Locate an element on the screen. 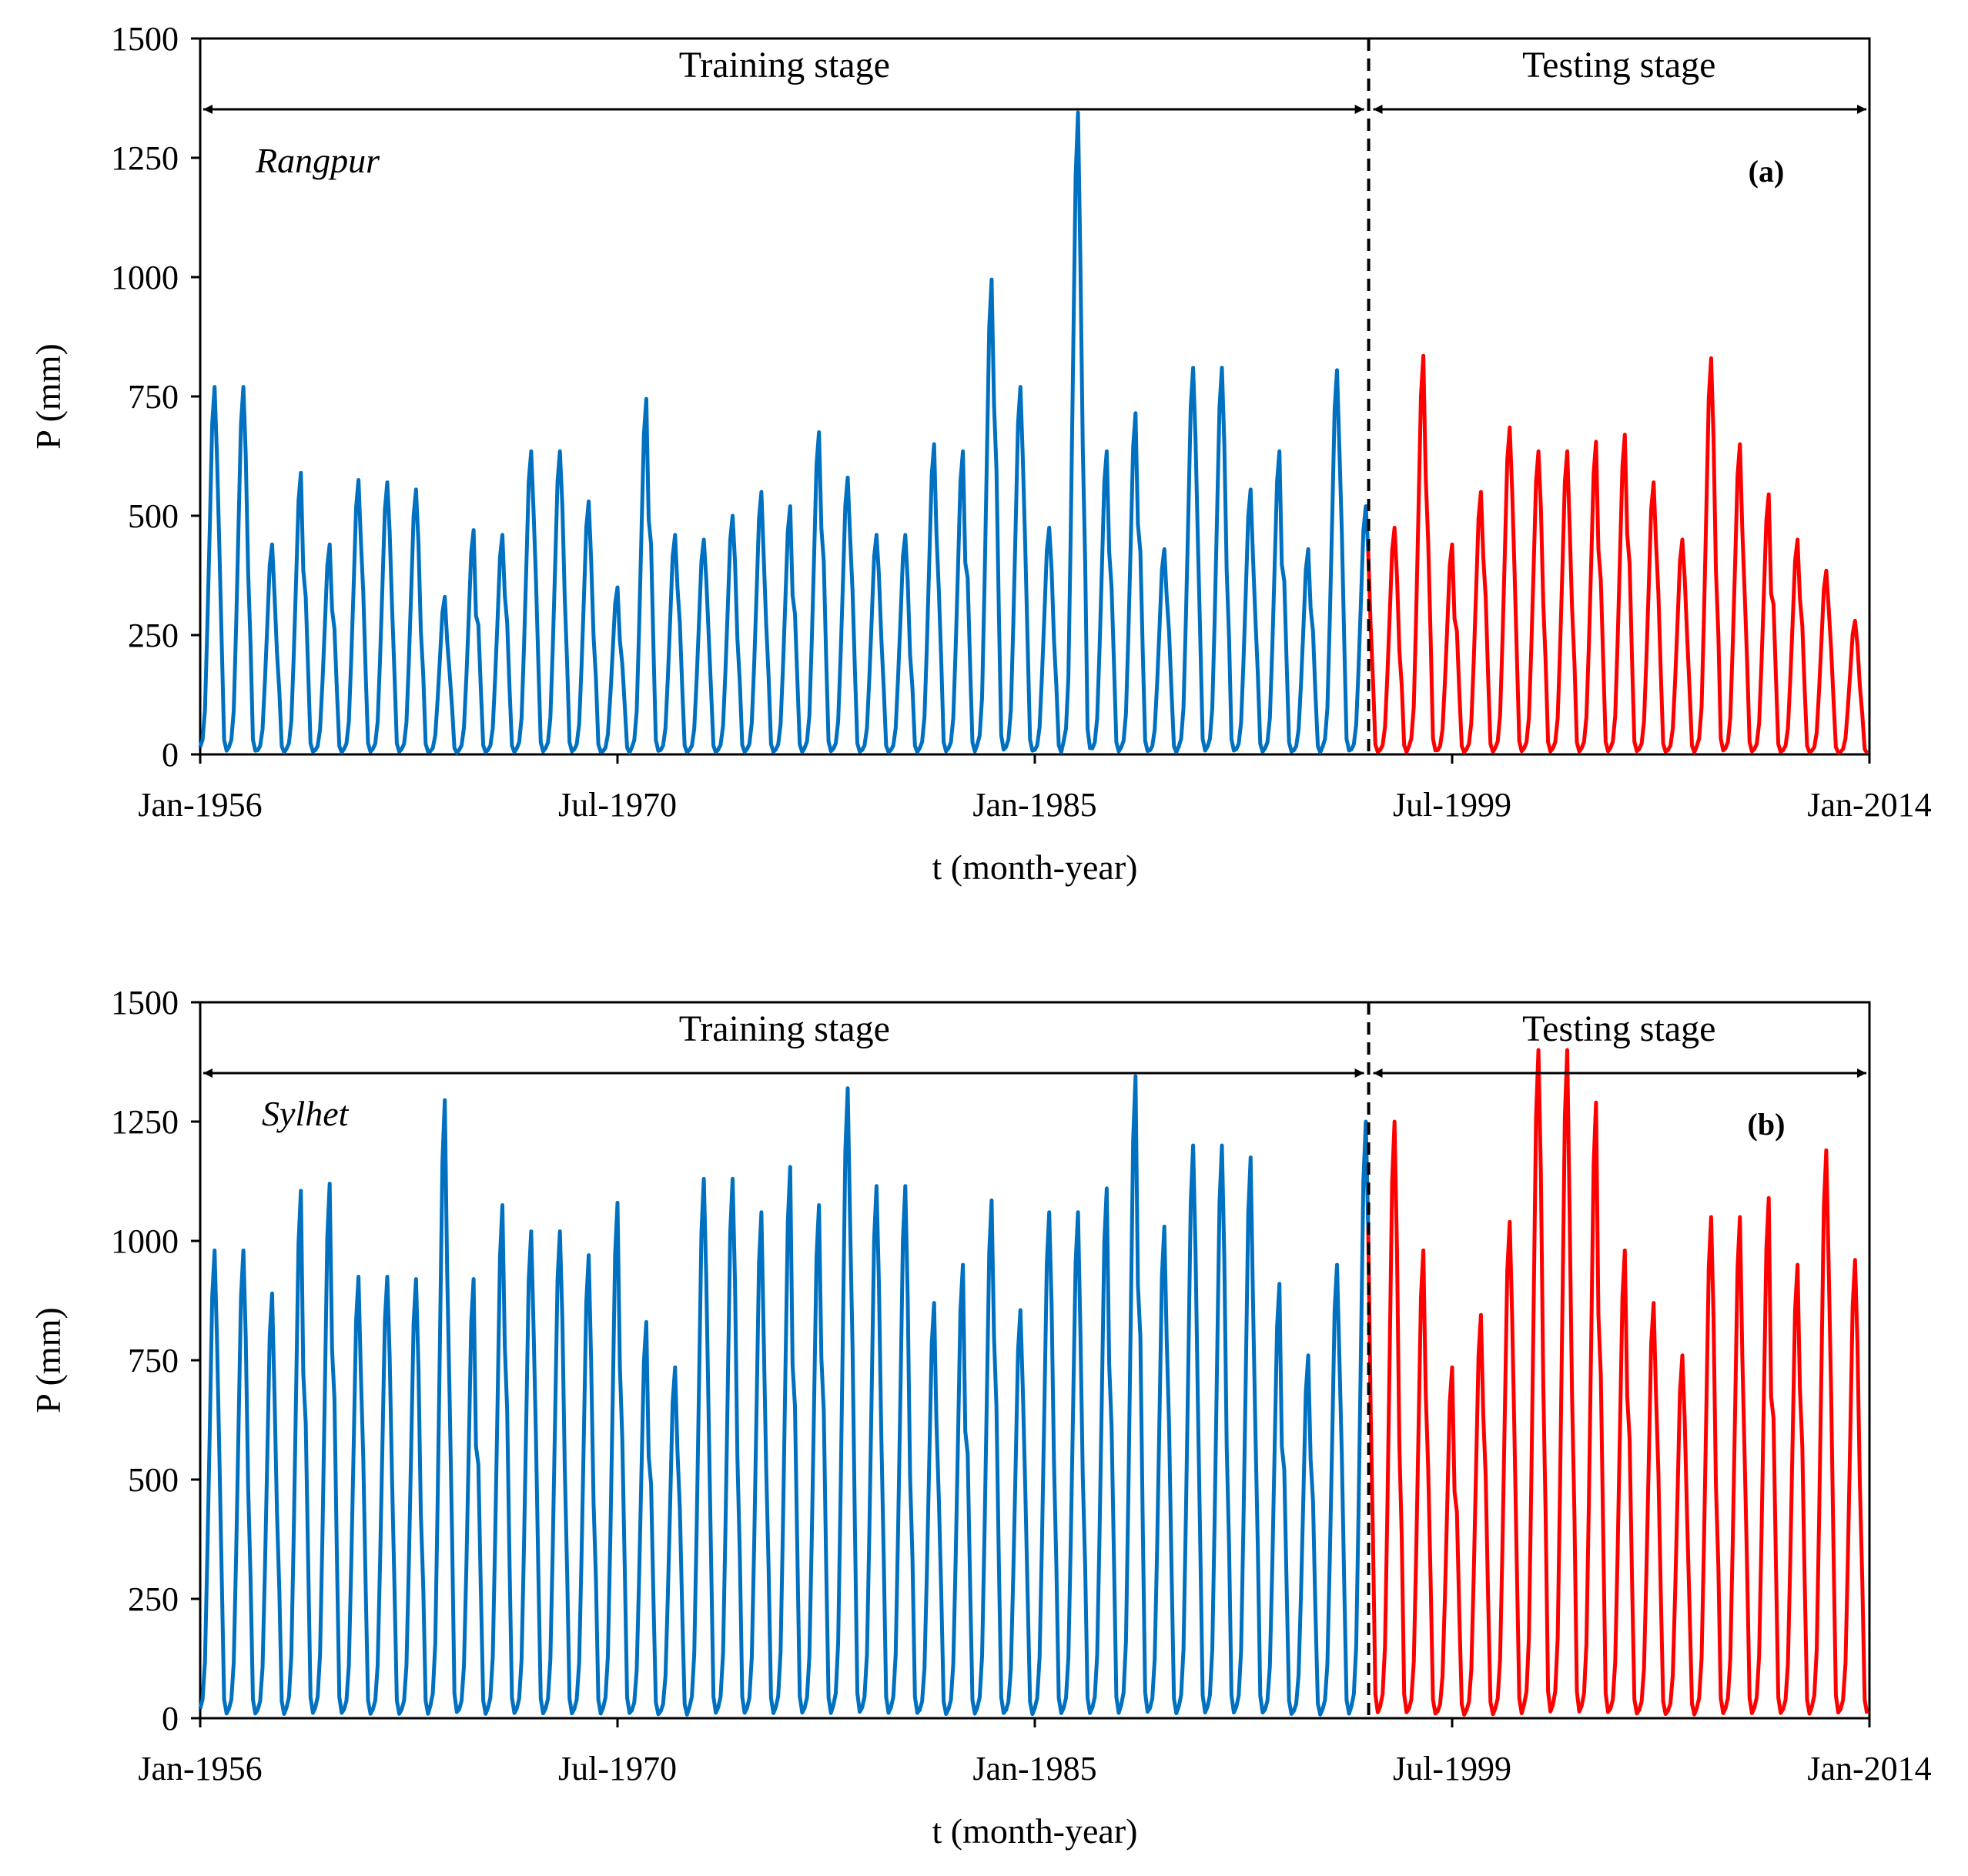 This screenshot has width=1968, height=1876. panel-label: (a) is located at coordinates (1767, 171).